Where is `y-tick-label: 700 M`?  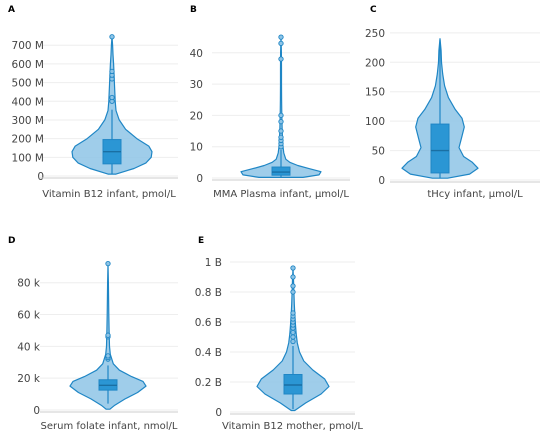
y-tick-label: 700 M is located at coordinates (28, 46).